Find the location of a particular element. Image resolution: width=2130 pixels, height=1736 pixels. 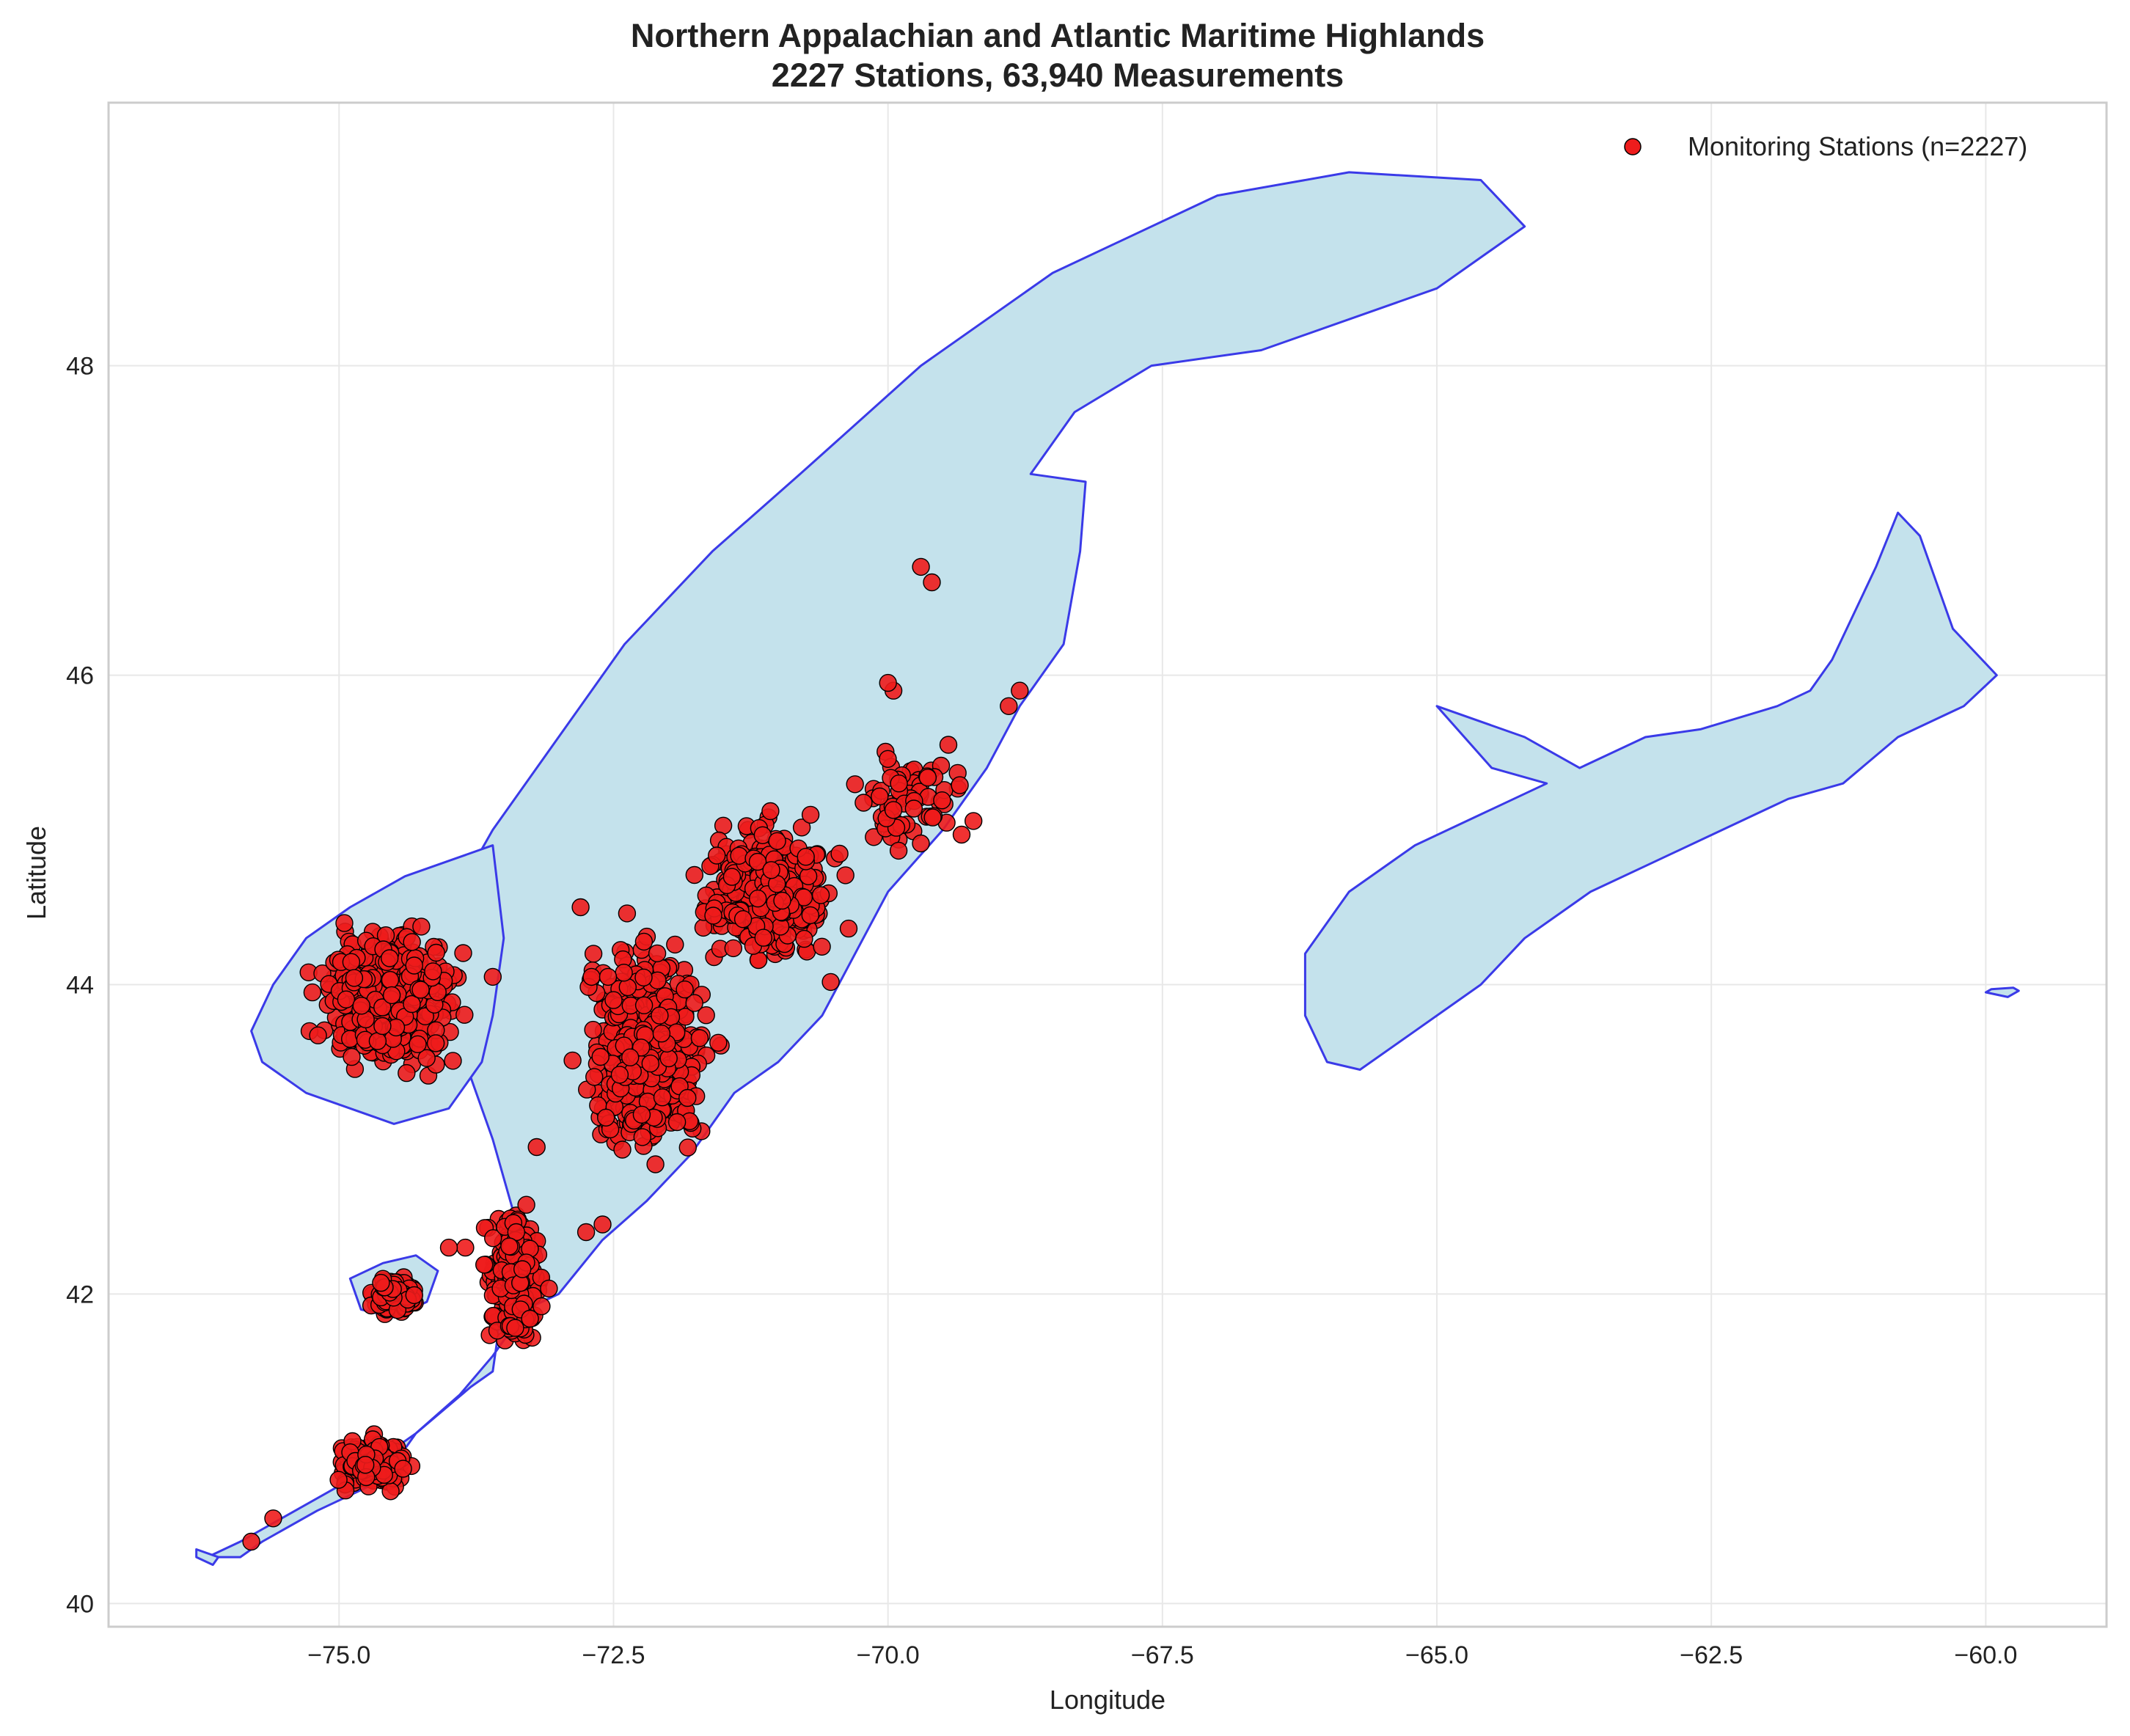

station-marker-1928 is located at coordinates (899, 784).